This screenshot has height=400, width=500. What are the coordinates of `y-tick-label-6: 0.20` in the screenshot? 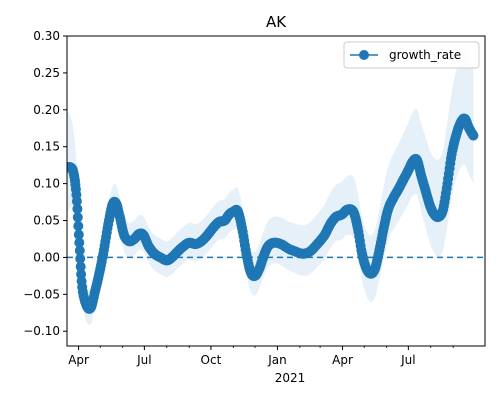 It's located at (46, 110).